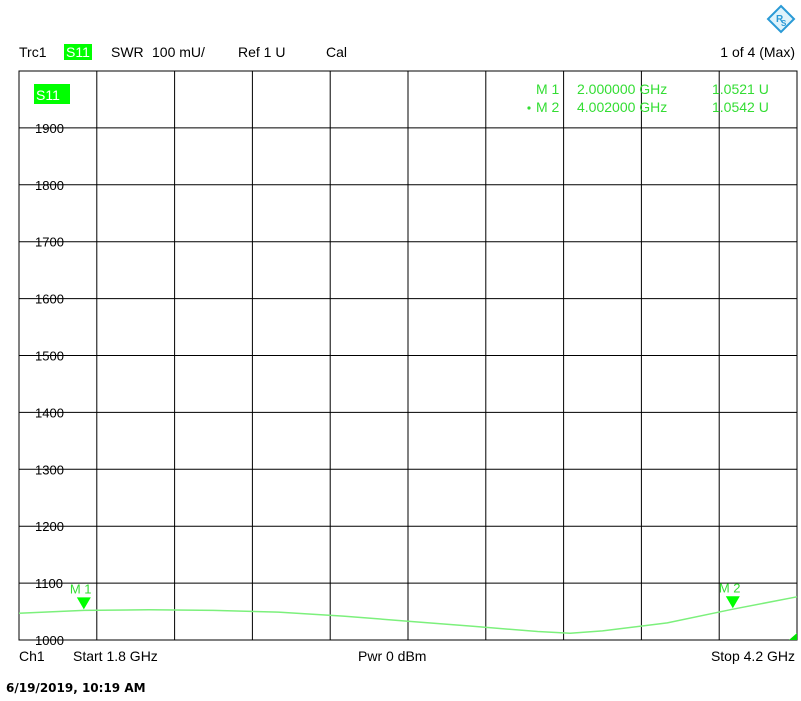  I want to click on svg-text: R, so click(780, 19).